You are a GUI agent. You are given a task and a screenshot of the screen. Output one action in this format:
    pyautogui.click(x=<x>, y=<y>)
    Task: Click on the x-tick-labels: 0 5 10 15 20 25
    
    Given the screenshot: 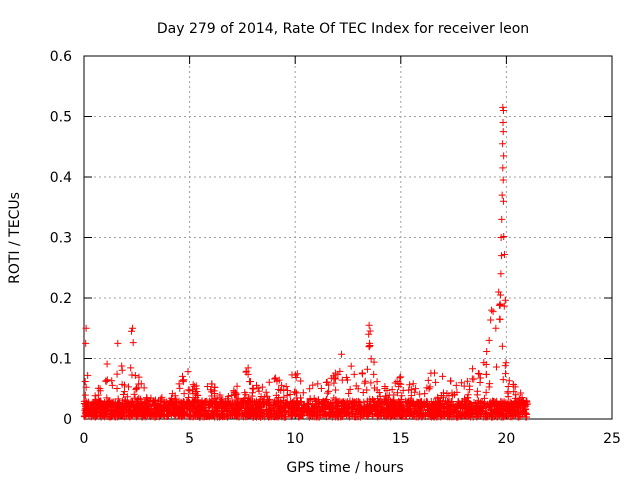 What is the action you would take?
    pyautogui.click(x=350, y=439)
    